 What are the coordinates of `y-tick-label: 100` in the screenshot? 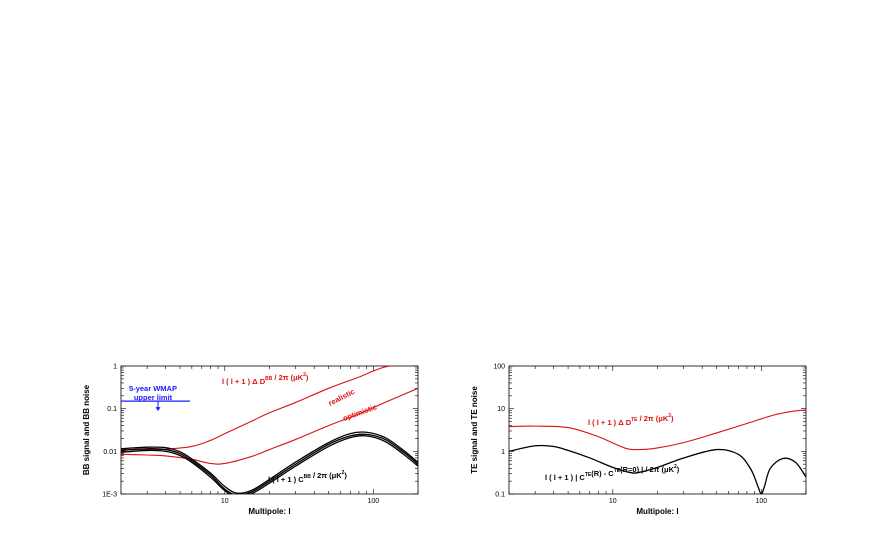 It's located at (499, 367).